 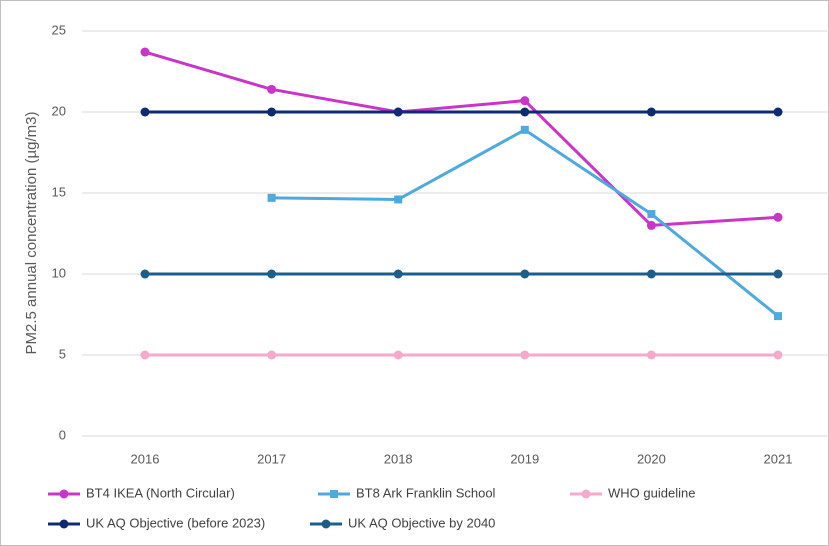 What do you see at coordinates (651, 458) in the screenshot?
I see `x-tick-label: 2020` at bounding box center [651, 458].